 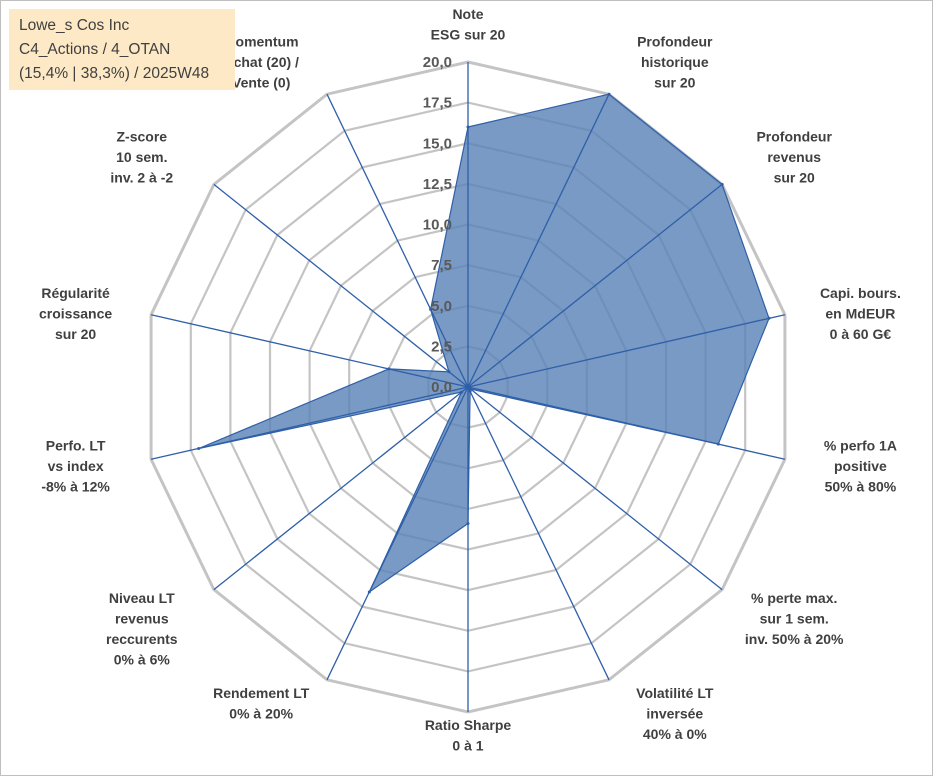 I want to click on spoke-momentum, so click(x=397, y=240).